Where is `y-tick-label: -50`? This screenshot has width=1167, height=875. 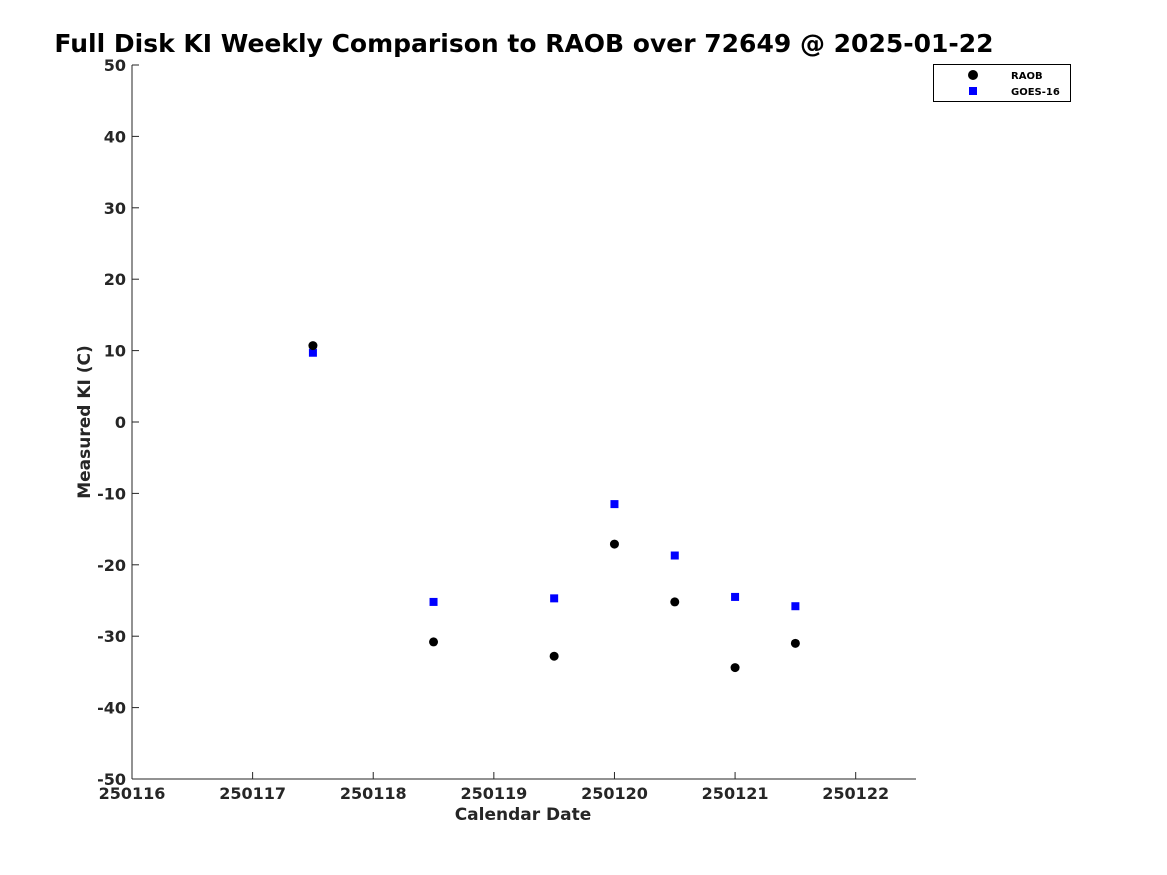
y-tick-label: -50 is located at coordinates (111, 779).